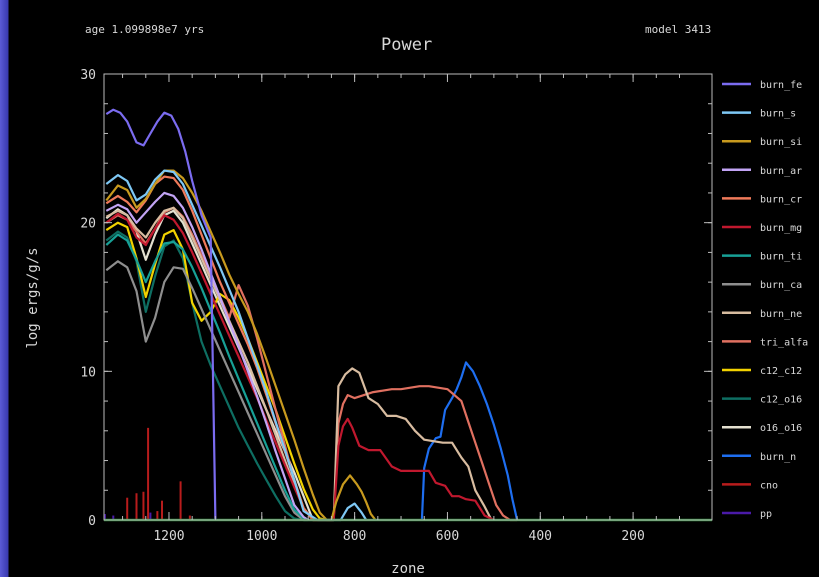 This screenshot has width=819, height=577. Describe the element at coordinates (88, 224) in the screenshot. I see `y-tick-label: 20` at that location.